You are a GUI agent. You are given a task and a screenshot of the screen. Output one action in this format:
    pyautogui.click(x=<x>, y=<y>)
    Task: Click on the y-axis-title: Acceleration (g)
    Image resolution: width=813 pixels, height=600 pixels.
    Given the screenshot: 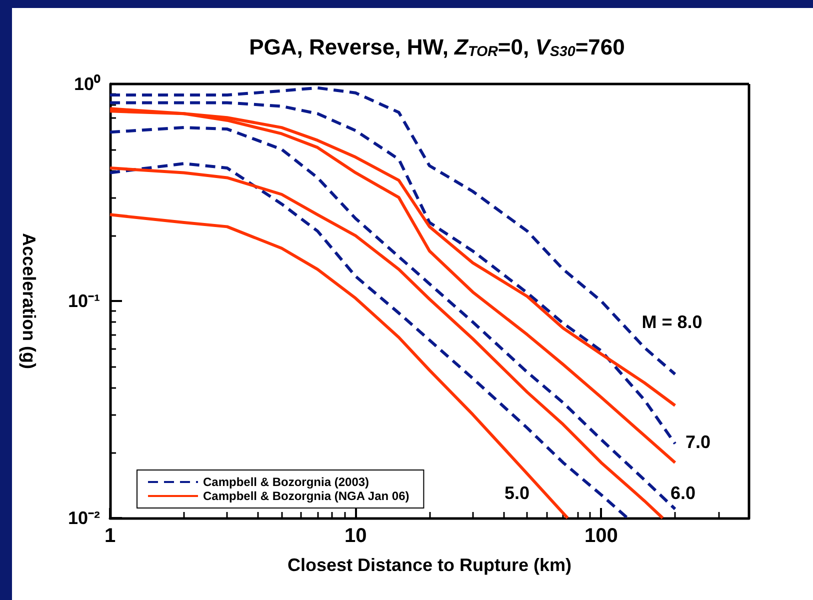 What is the action you would take?
    pyautogui.click(x=29, y=301)
    